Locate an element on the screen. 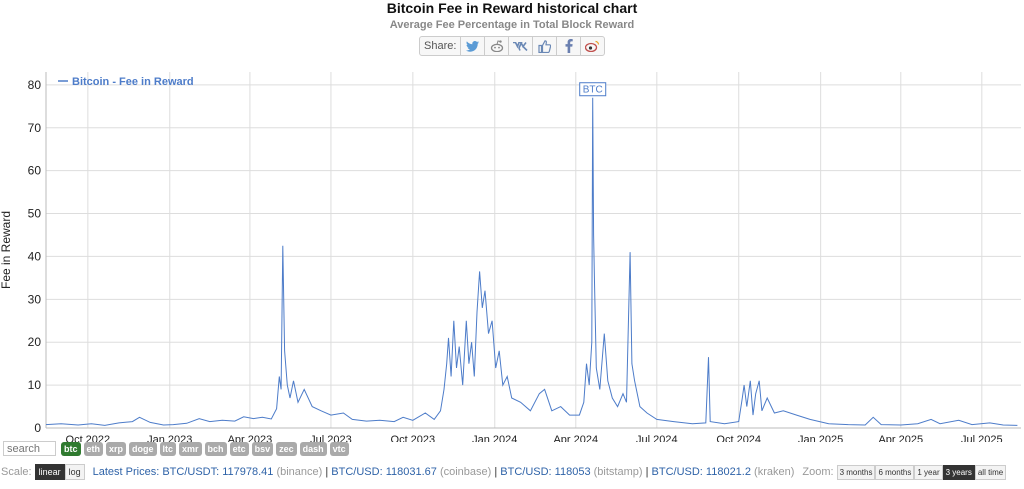 The image size is (1024, 489). annotation-label: BTC is located at coordinates (593, 90).